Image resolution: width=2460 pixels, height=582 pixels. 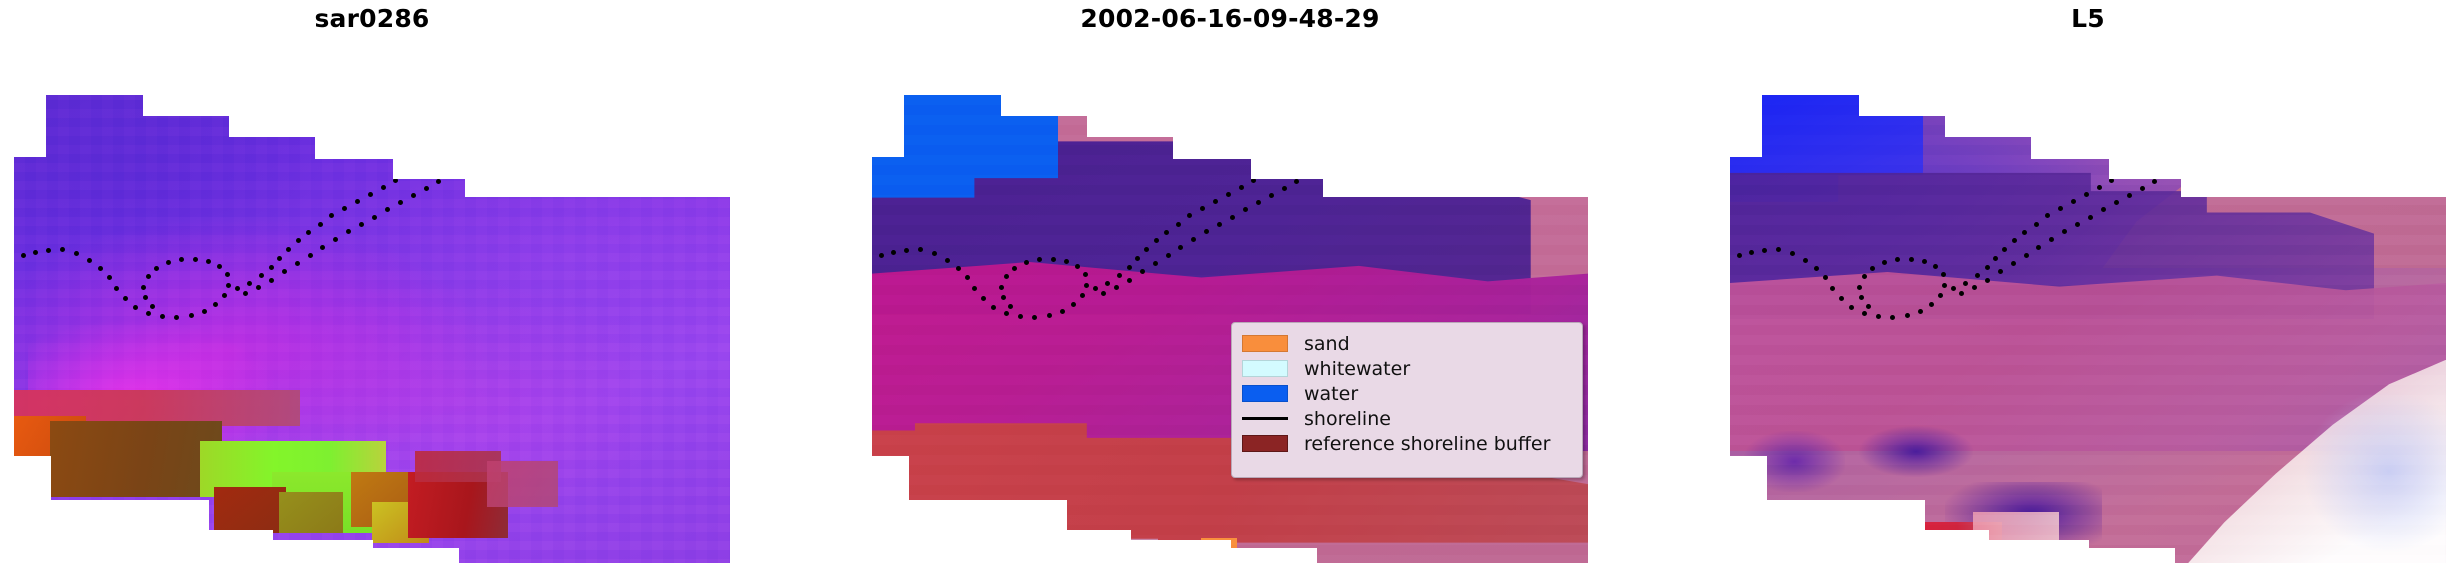 I want to click on sar-brown-block, so click(x=135, y=458).